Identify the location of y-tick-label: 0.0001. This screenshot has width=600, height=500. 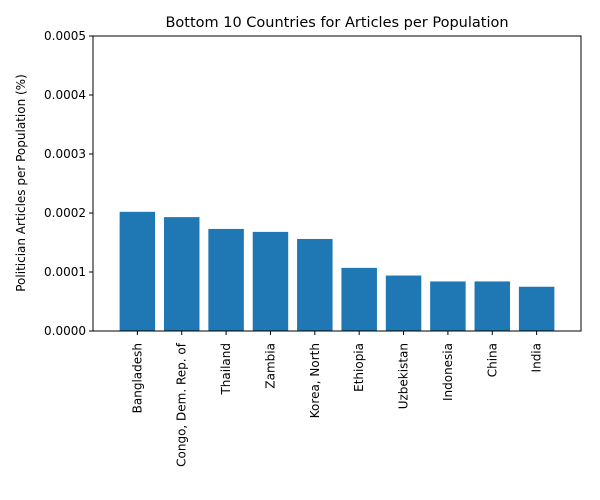
(65, 272).